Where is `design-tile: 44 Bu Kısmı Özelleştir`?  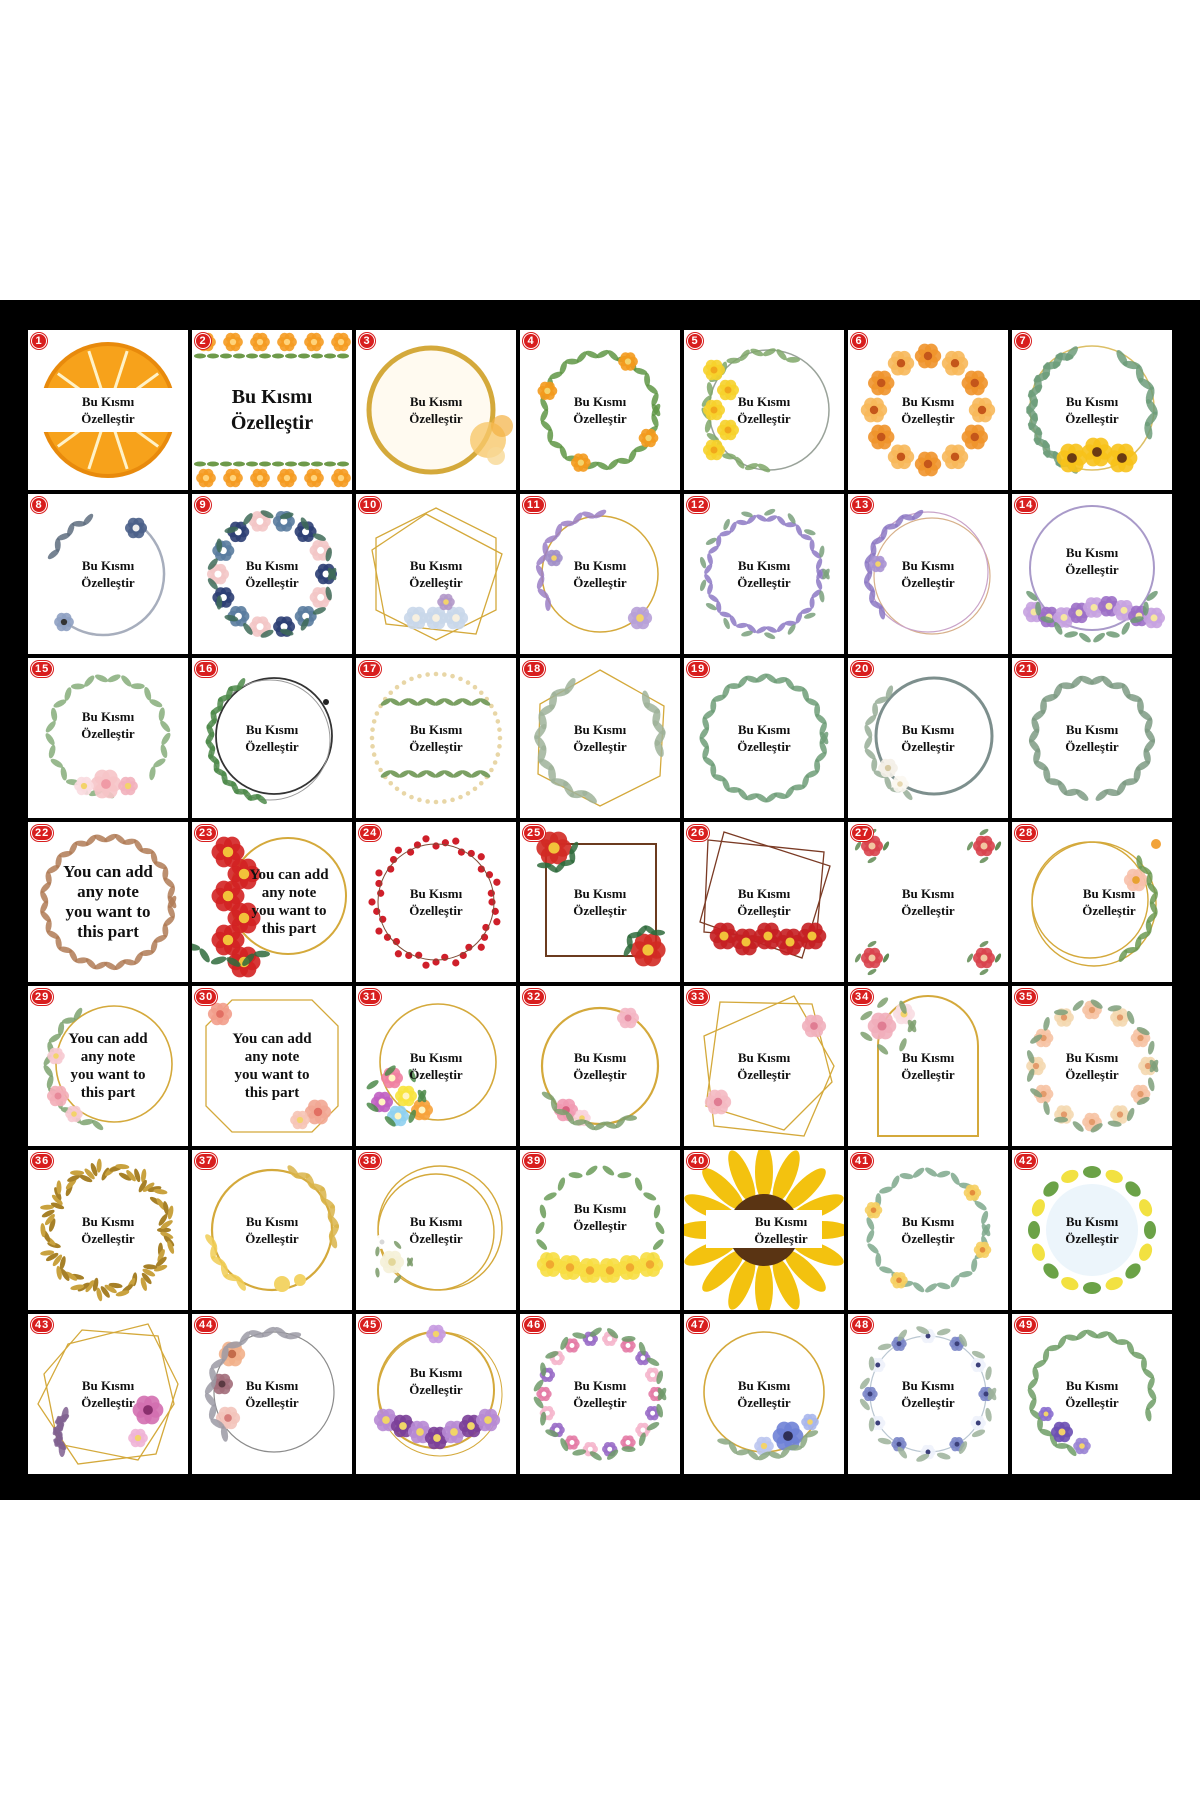 design-tile: 44 Bu Kısmı Özelleştir is located at coordinates (272, 1394).